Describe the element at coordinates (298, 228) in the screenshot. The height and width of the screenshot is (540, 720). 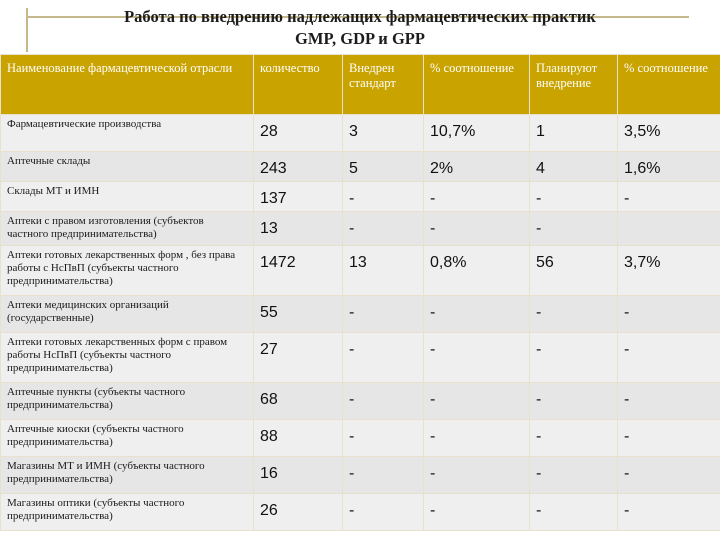
I see `row-count: 13` at that location.